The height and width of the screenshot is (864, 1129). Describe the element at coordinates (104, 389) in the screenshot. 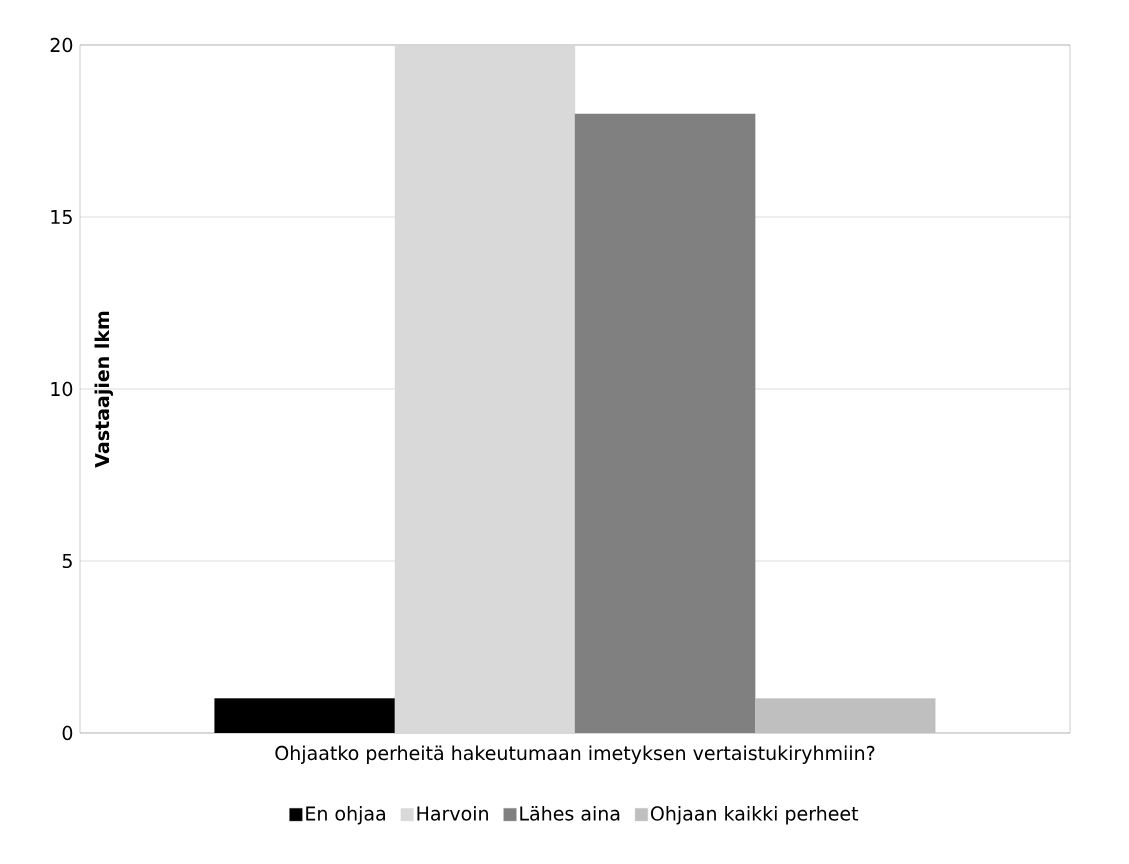

I see `y-axis-title: Vastaajien lkm` at that location.